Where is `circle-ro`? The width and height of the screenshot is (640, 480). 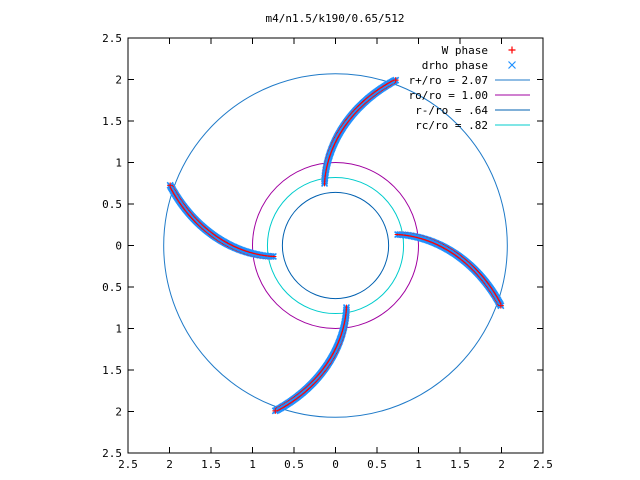 circle-ro is located at coordinates (335, 245).